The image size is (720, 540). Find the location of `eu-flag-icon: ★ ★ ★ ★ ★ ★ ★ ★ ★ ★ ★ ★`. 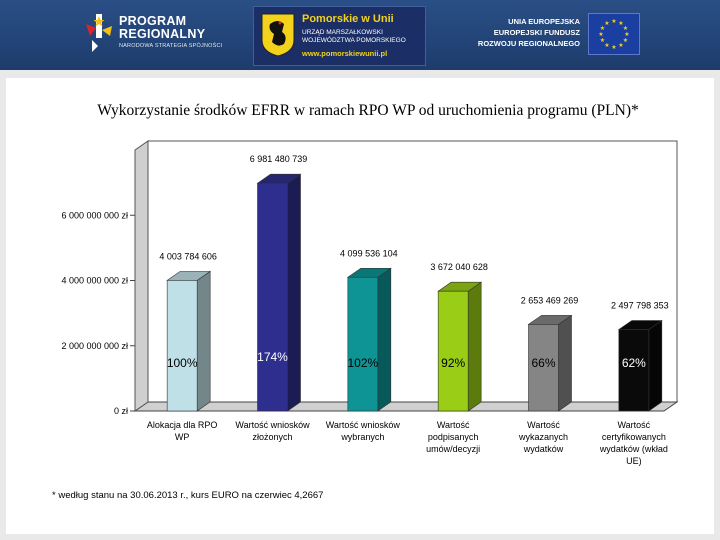

eu-flag-icon: ★ ★ ★ ★ ★ ★ ★ ★ ★ ★ ★ ★ is located at coordinates (614, 34).